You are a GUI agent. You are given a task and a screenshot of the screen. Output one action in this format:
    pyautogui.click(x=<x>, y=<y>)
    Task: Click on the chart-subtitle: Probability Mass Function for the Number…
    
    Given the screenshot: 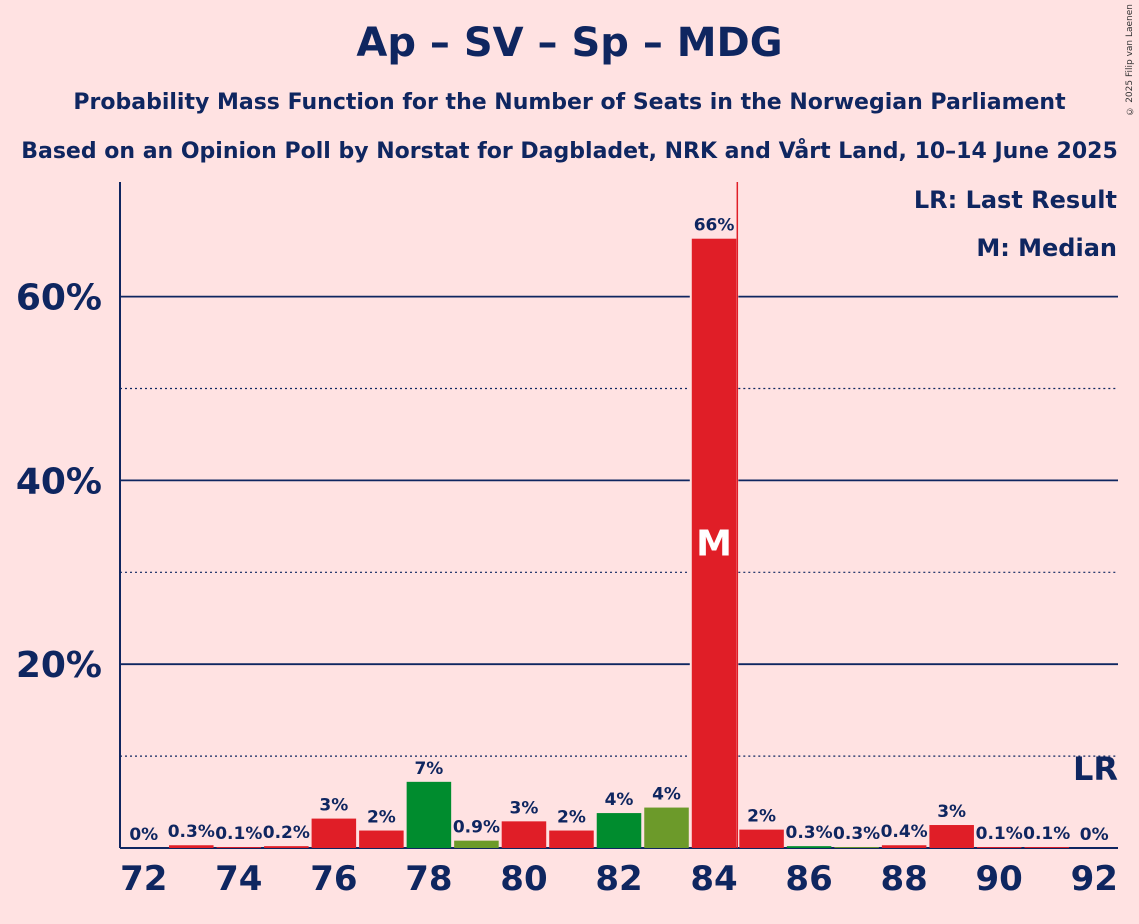 What is the action you would take?
    pyautogui.click(x=569, y=102)
    